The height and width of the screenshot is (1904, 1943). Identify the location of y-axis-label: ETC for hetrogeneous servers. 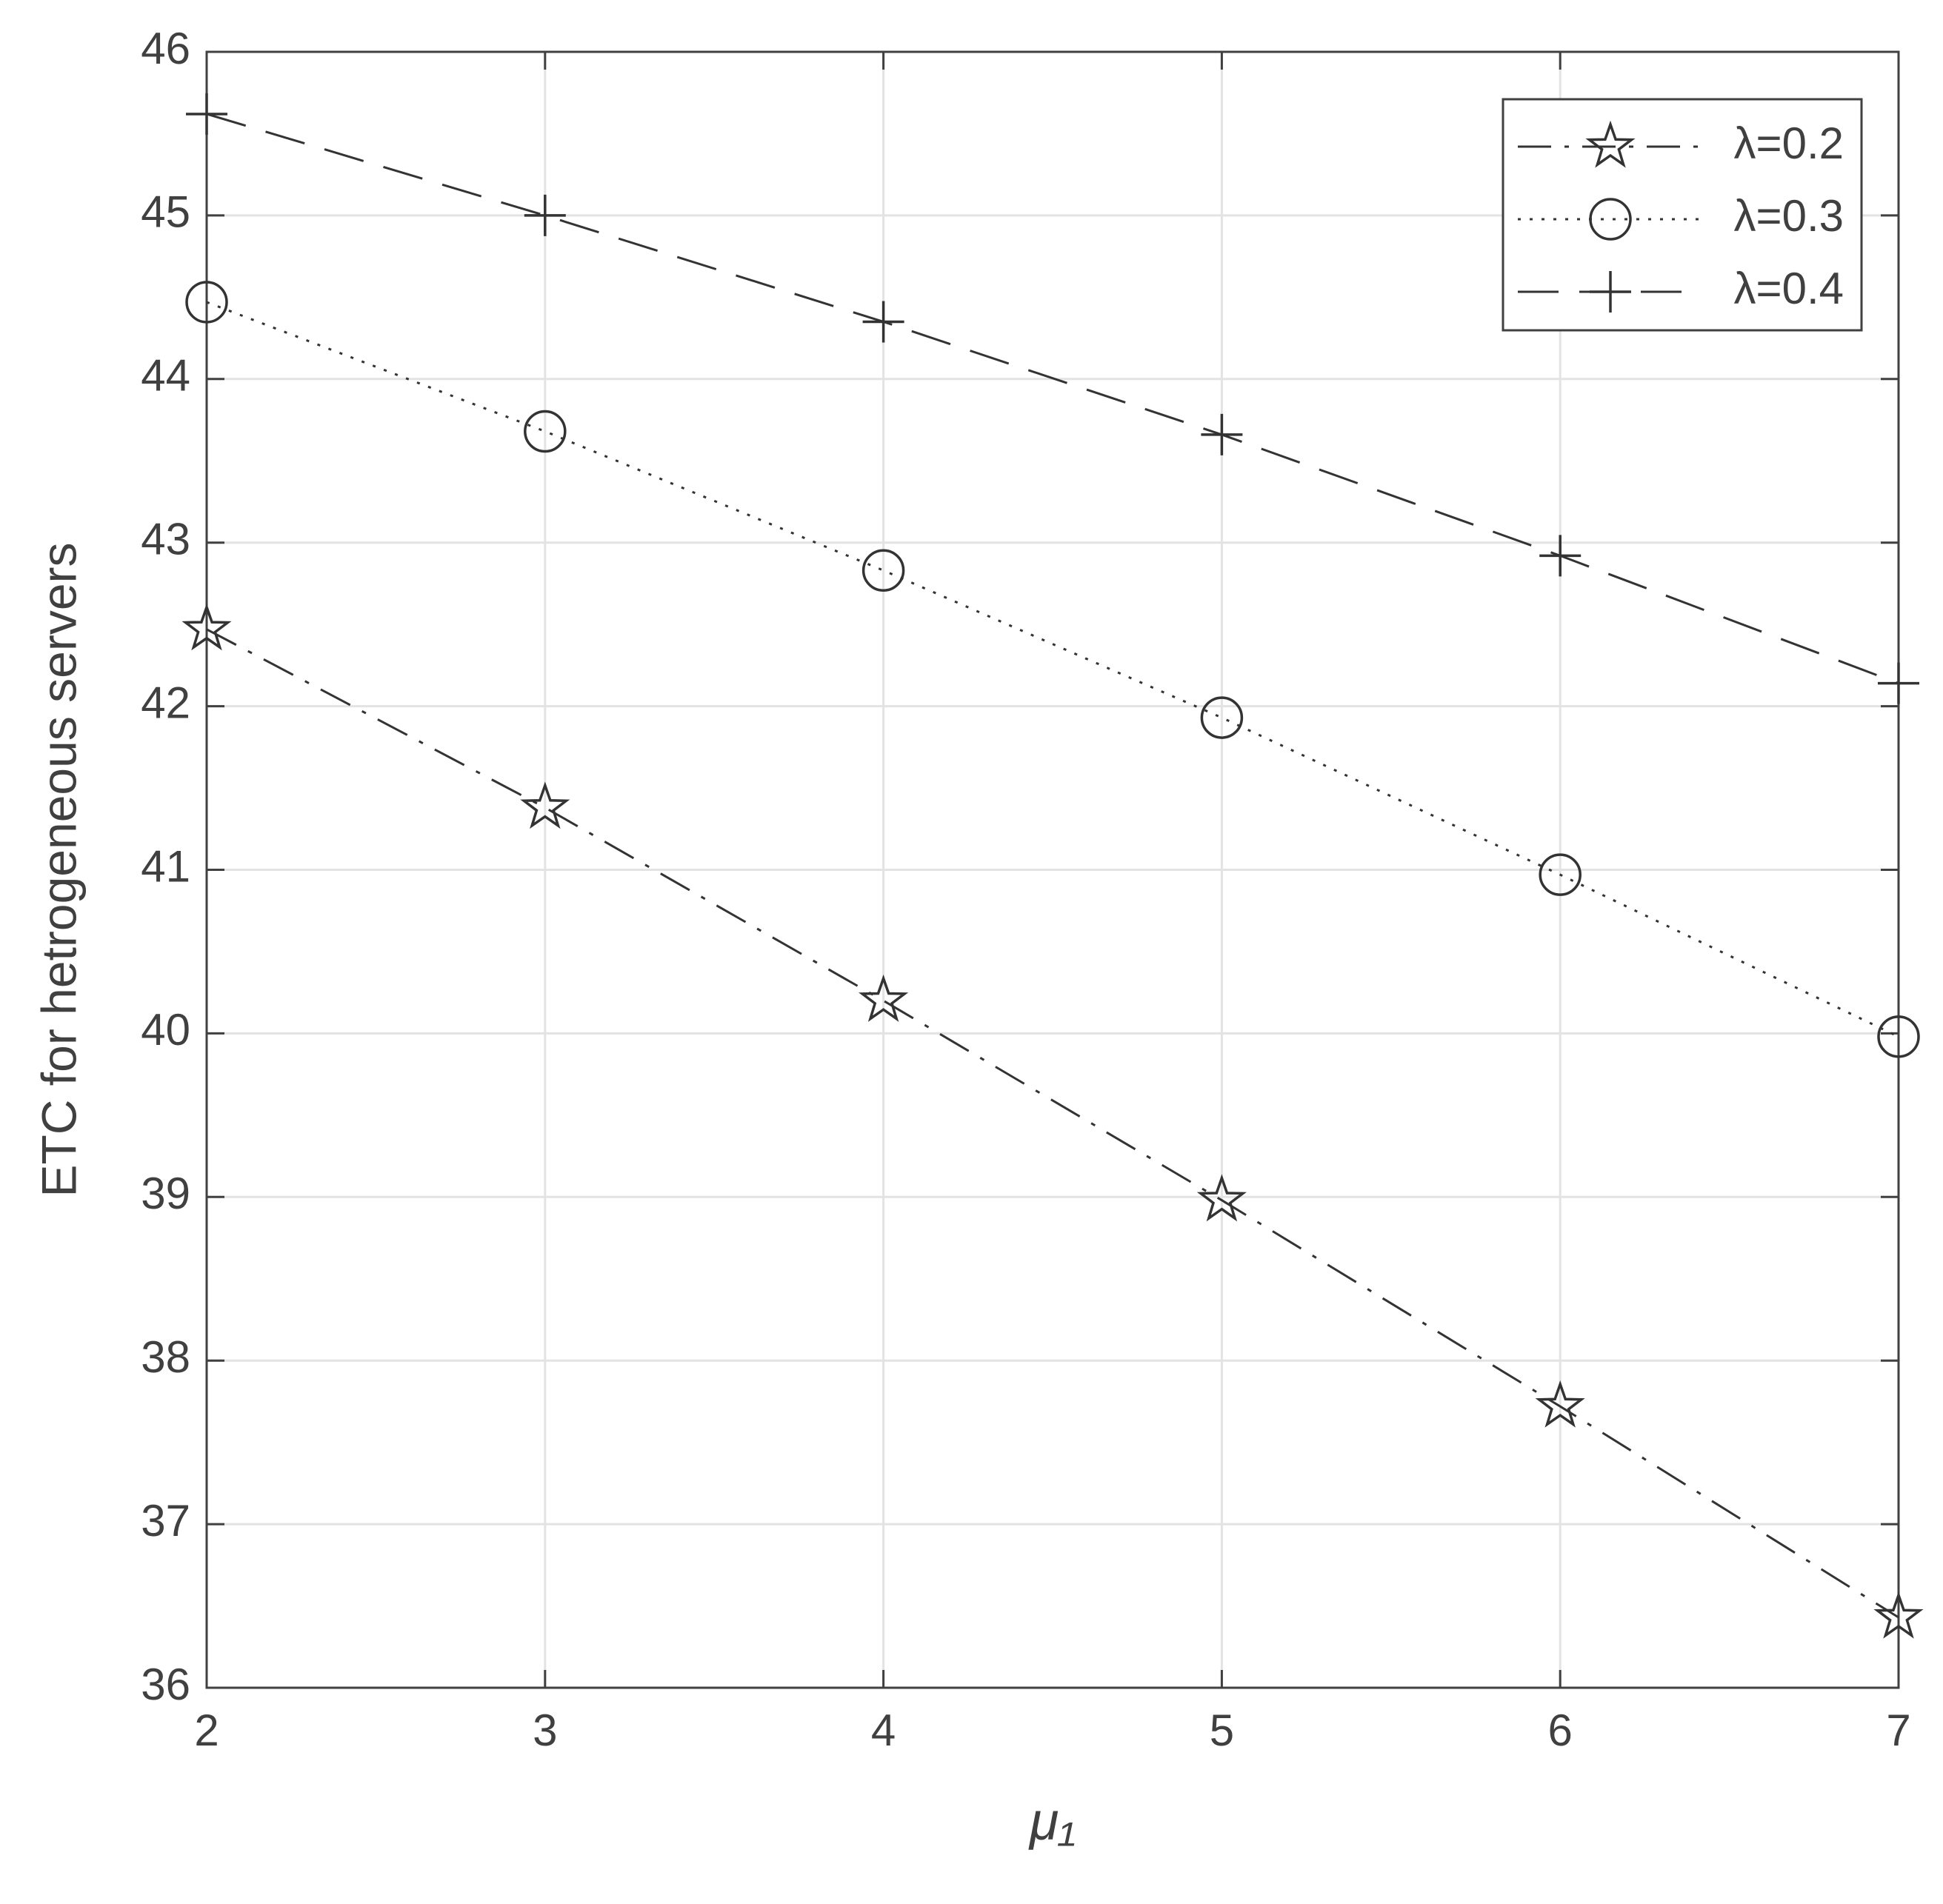
(59, 870).